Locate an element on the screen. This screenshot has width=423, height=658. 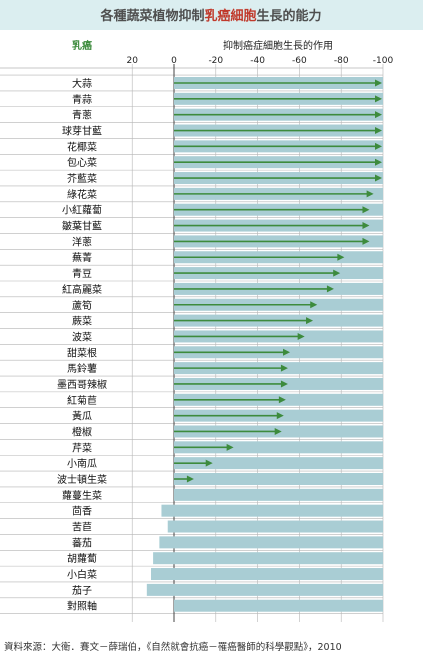
category-label: 芹菜 is located at coordinates (82, 448).